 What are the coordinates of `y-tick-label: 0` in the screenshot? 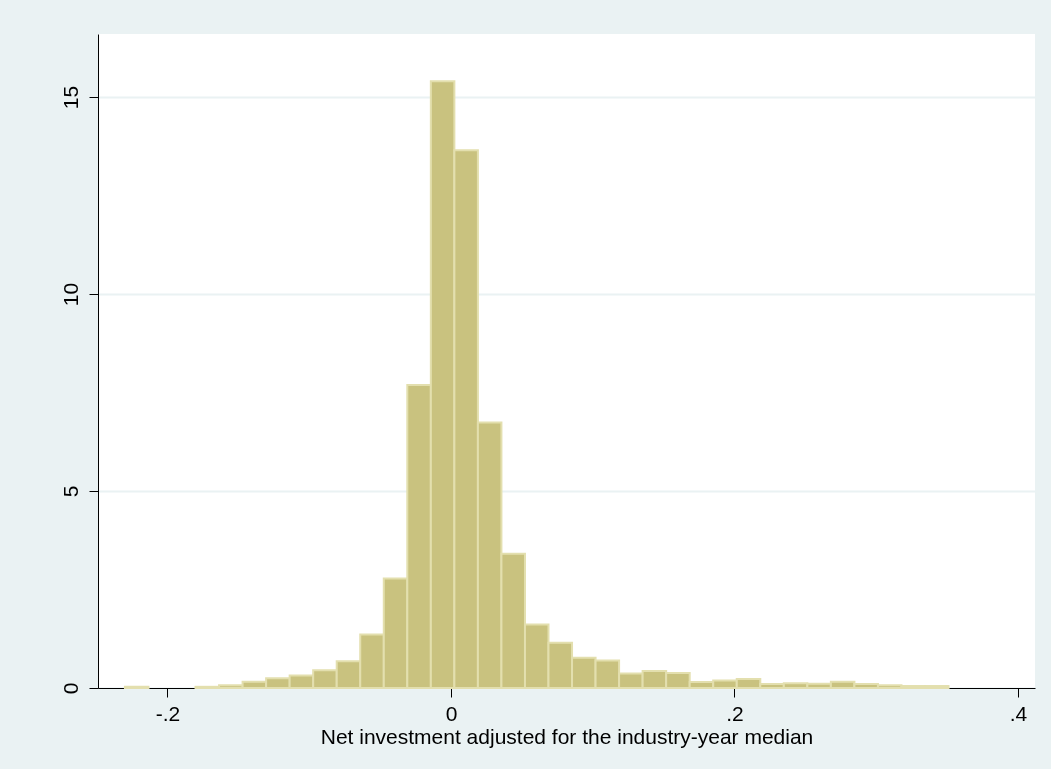 It's located at (70, 688).